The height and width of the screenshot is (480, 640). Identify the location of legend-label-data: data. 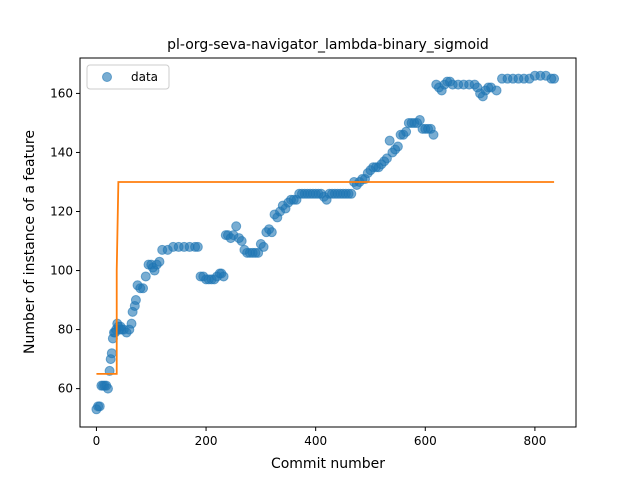
(144, 77).